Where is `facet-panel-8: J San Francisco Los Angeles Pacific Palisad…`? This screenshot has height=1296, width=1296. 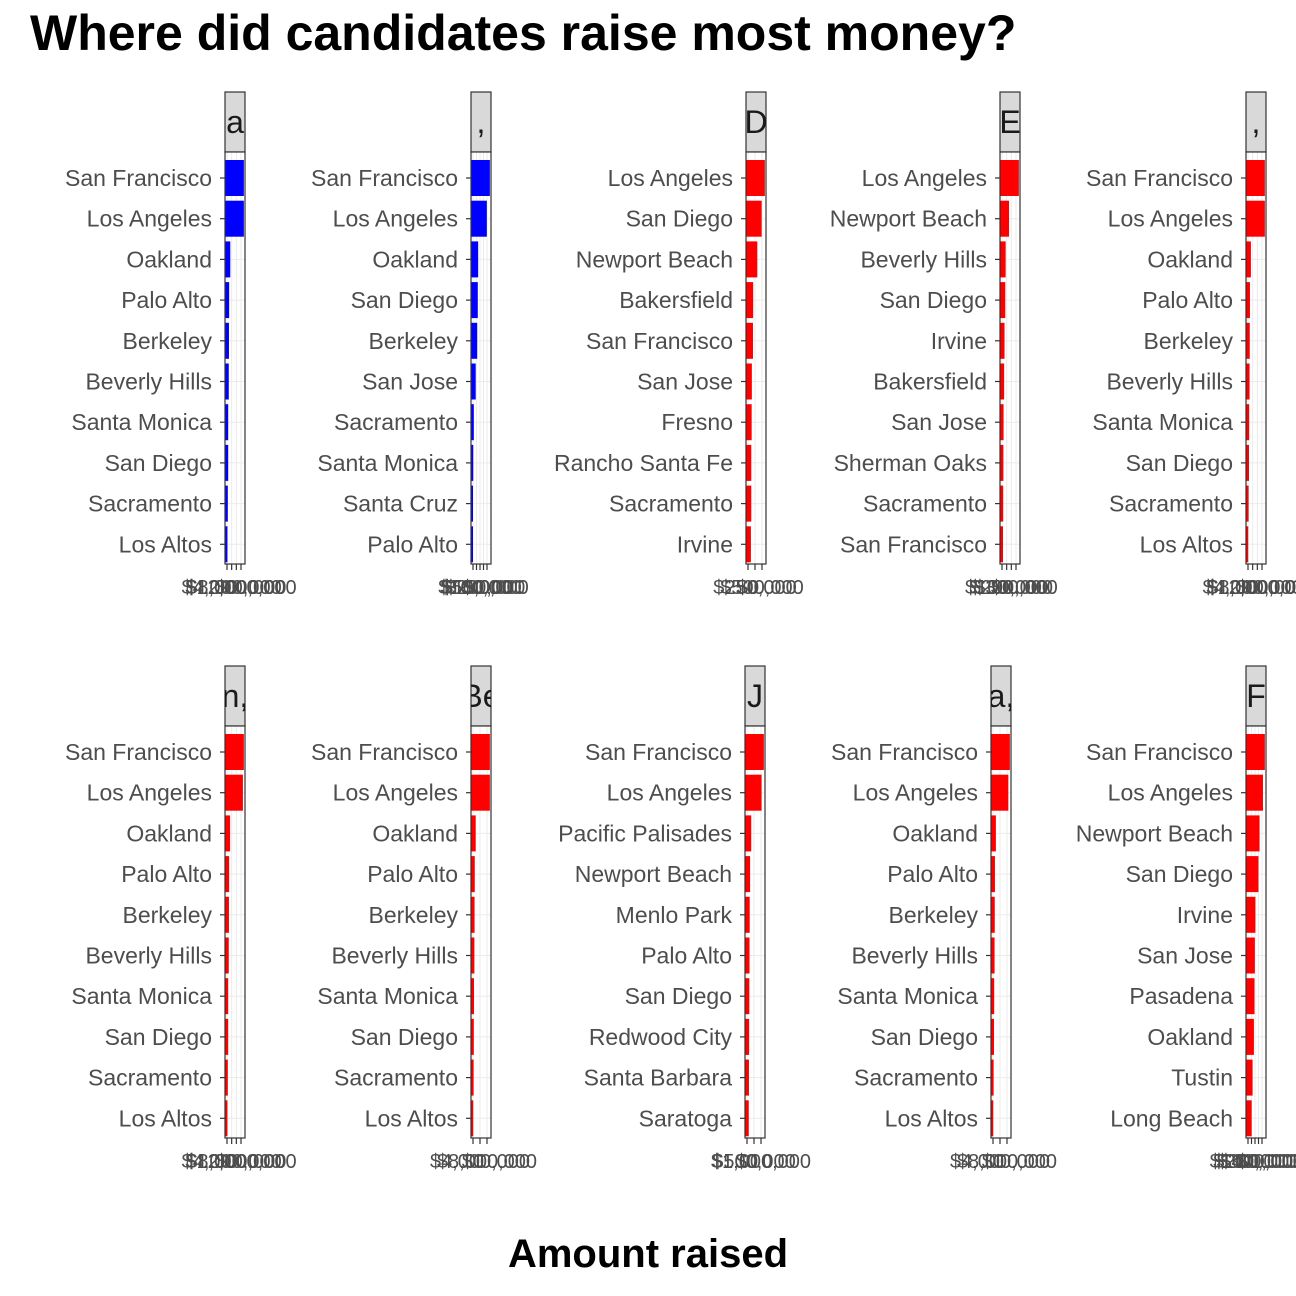 facet-panel-8: J San Francisco Los Angeles Pacific Palisad… is located at coordinates (684, 919).